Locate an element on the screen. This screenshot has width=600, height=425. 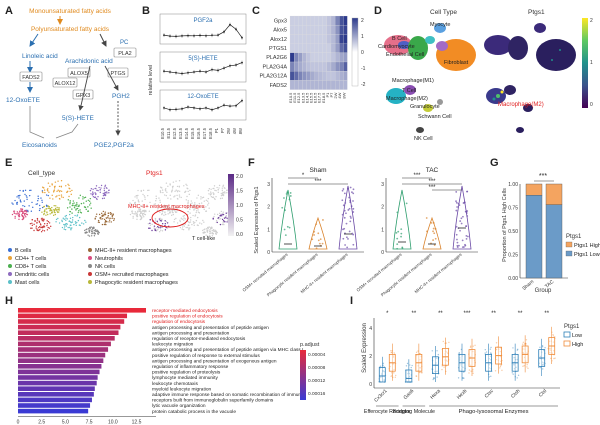
g-bar-high is located at coordinates (554, 194).